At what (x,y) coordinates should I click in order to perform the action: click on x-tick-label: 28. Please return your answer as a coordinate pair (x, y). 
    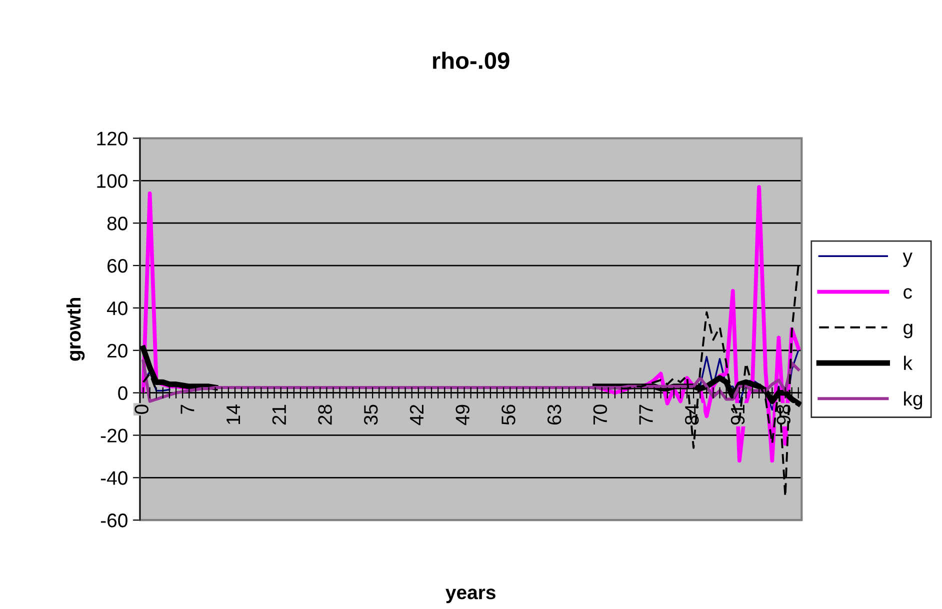
    Looking at the image, I should click on (325, 414).